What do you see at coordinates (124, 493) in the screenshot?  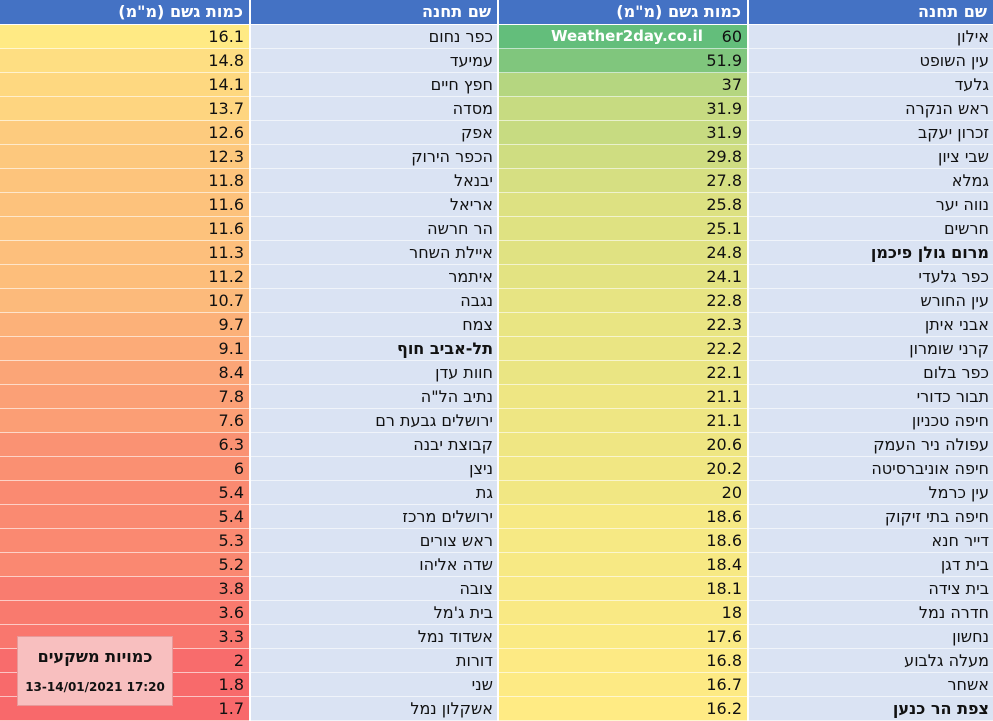 I see `left-amount-cell: 5.4` at bounding box center [124, 493].